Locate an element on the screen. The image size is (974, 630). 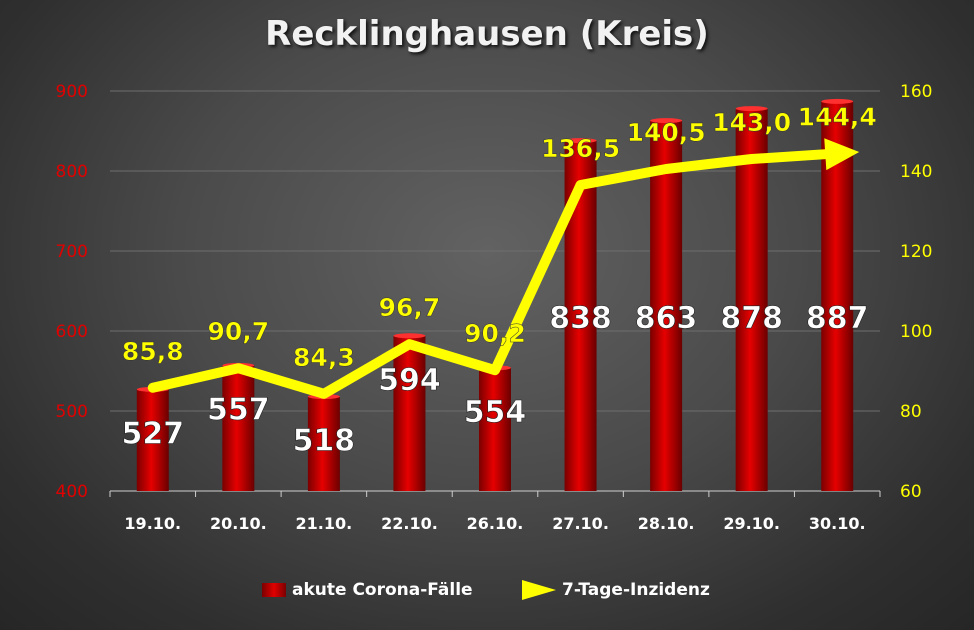
chart-title: Recklinghausen (Kreis) is located at coordinates (487, 34).